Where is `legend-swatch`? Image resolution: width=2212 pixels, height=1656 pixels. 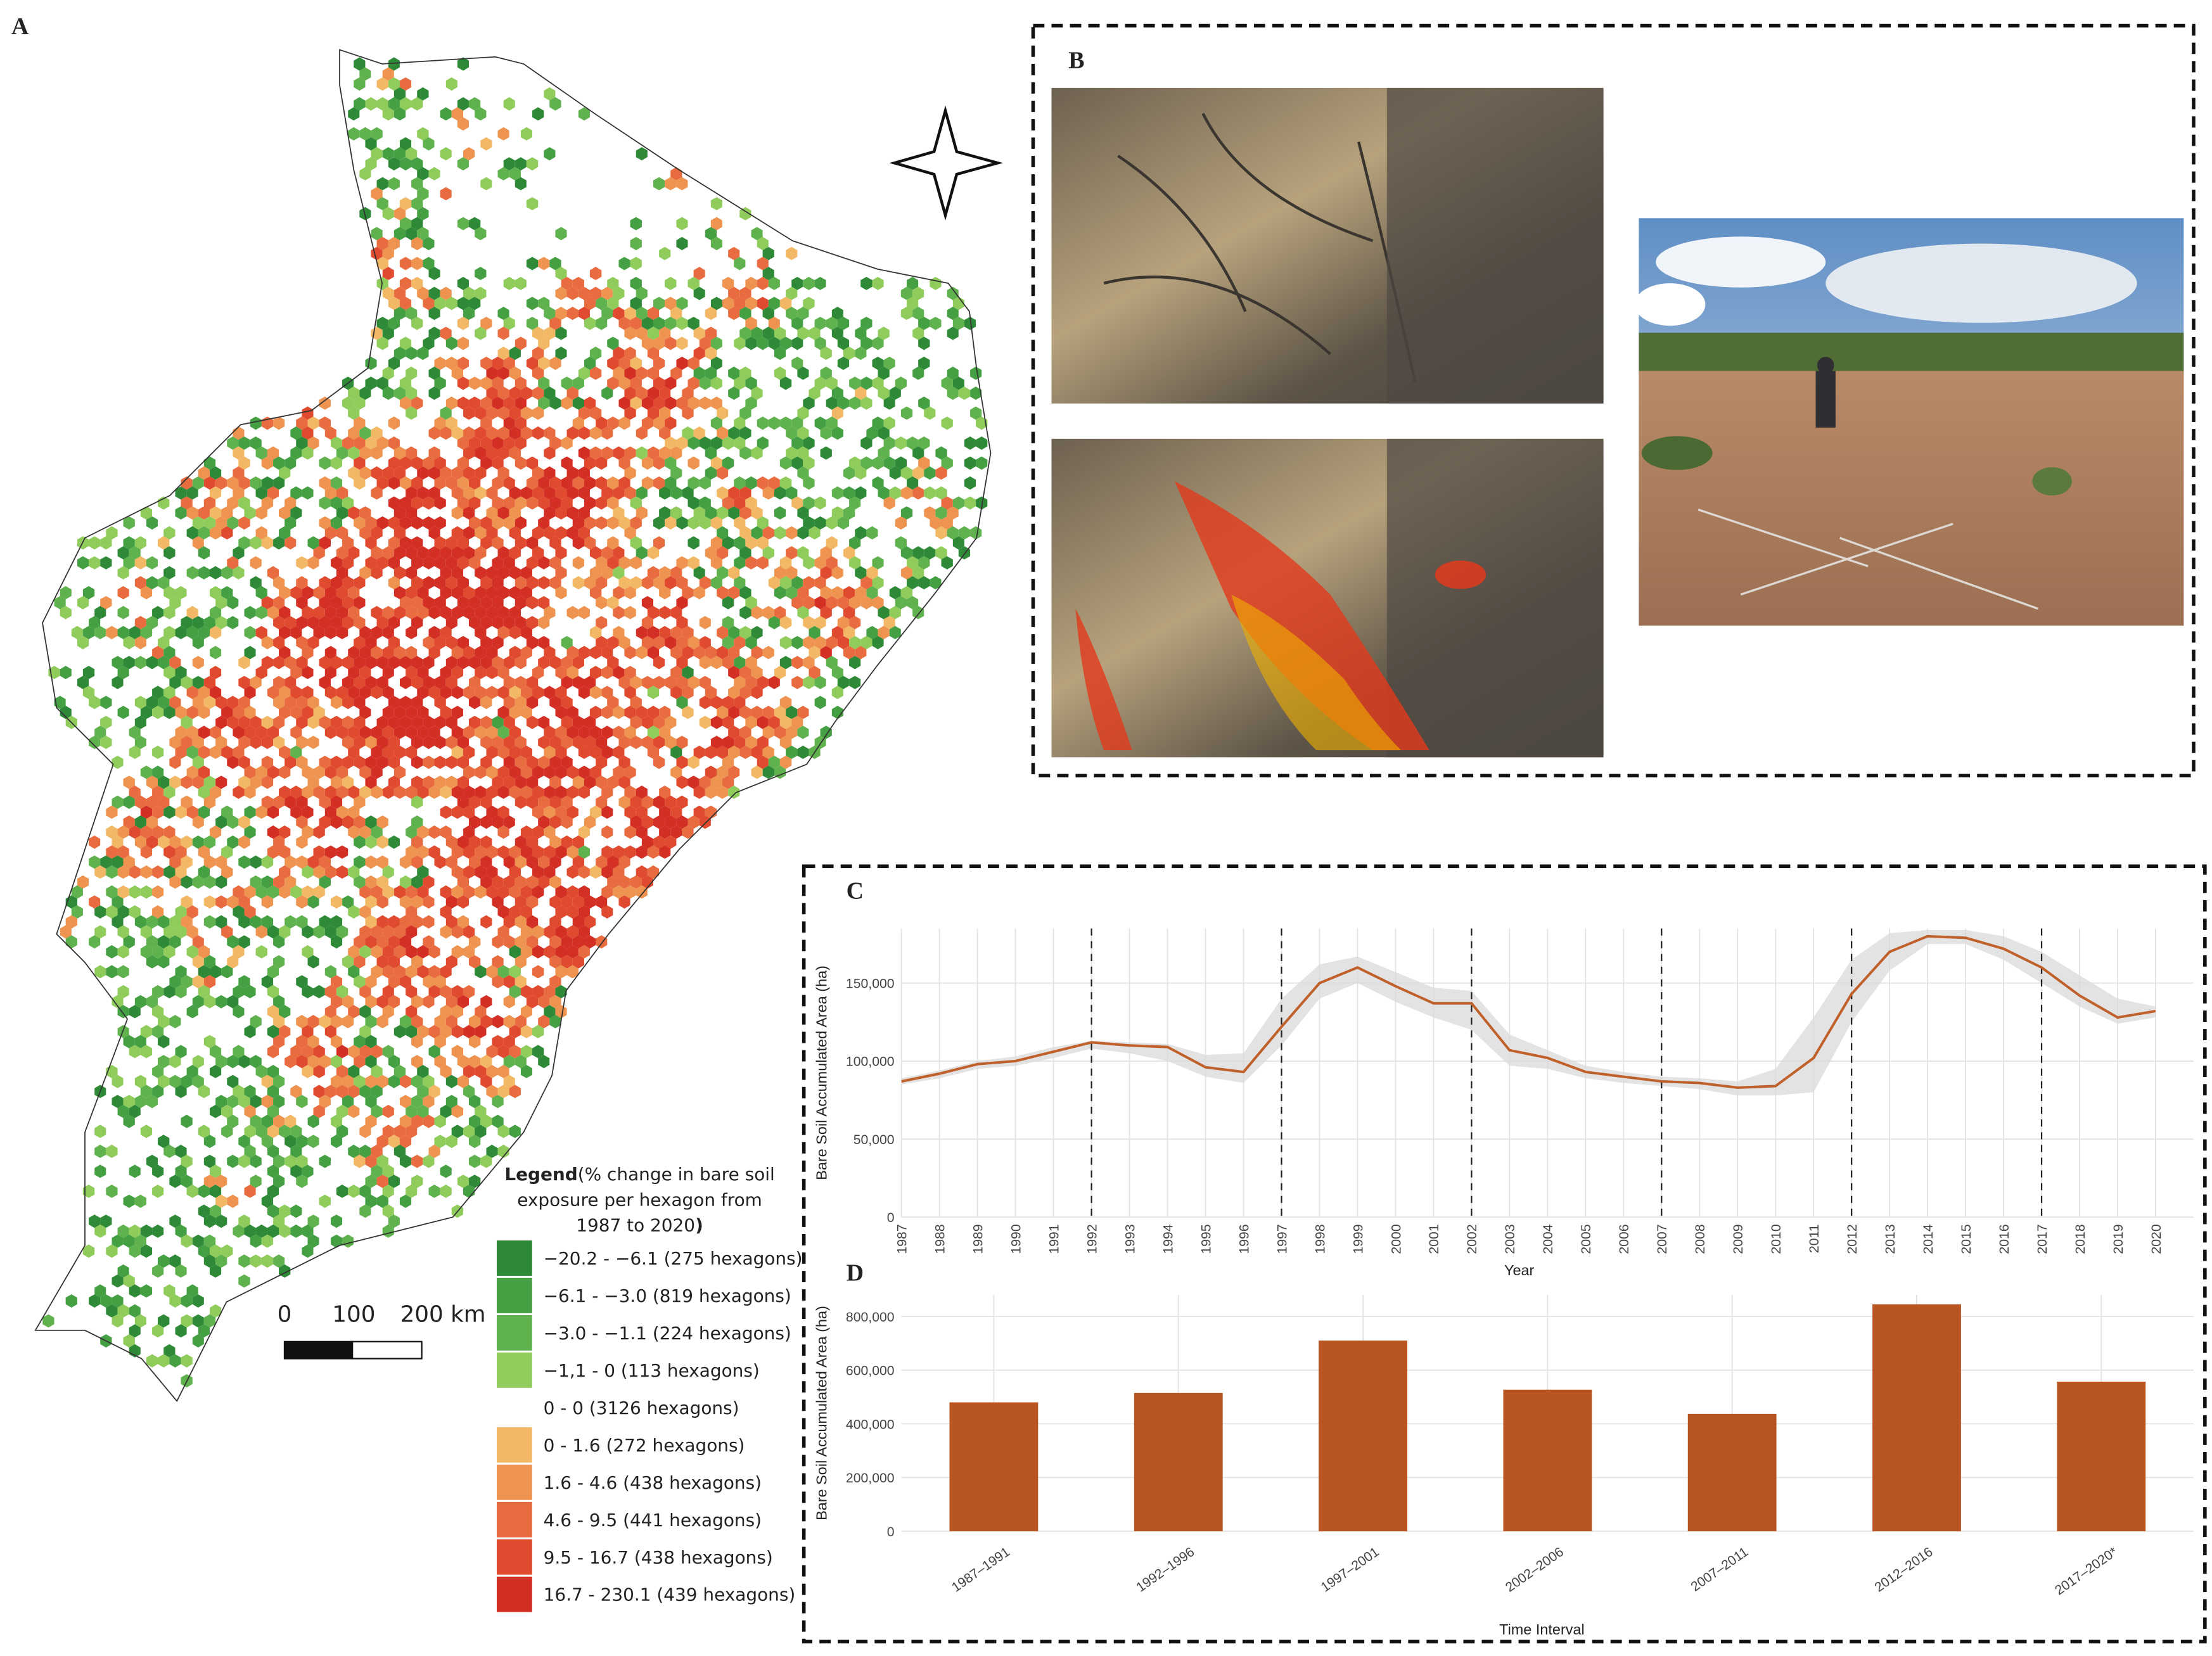 legend-swatch is located at coordinates (514, 1370).